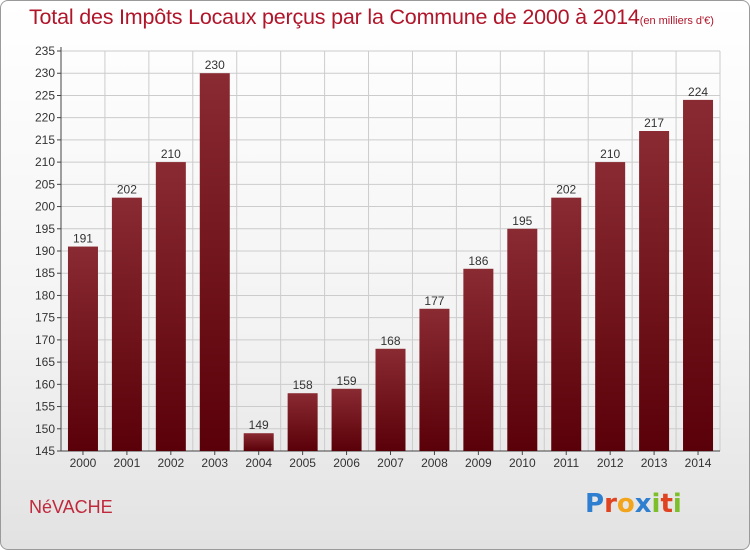 This screenshot has height=550, width=750. Describe the element at coordinates (45, 184) in the screenshot. I see `y-tick-label: 205` at that location.